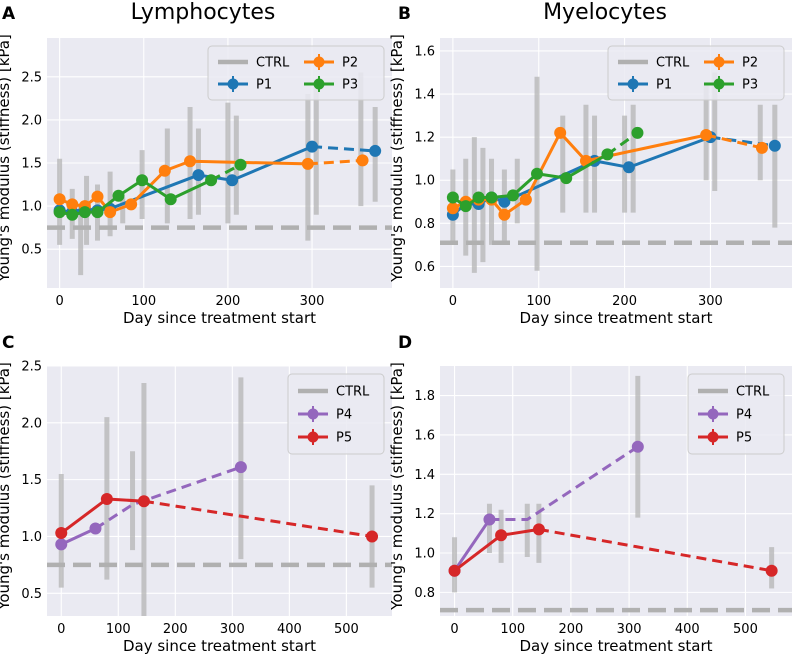  Describe the element at coordinates (203, 12) in the screenshot. I see `title-lymphocytes: Lymphocytes` at that location.